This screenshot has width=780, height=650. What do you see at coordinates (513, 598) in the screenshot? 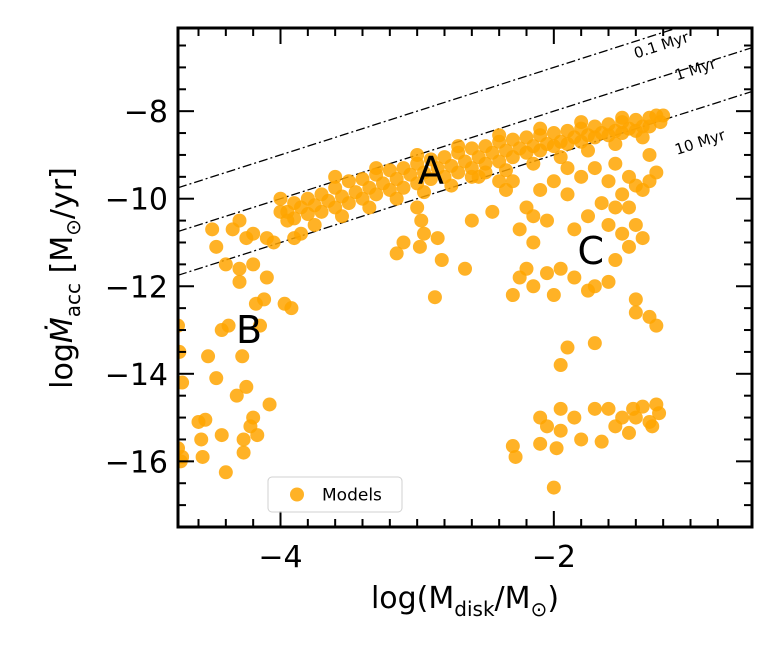
I see `x-title-mid: /M` at bounding box center [513, 598].